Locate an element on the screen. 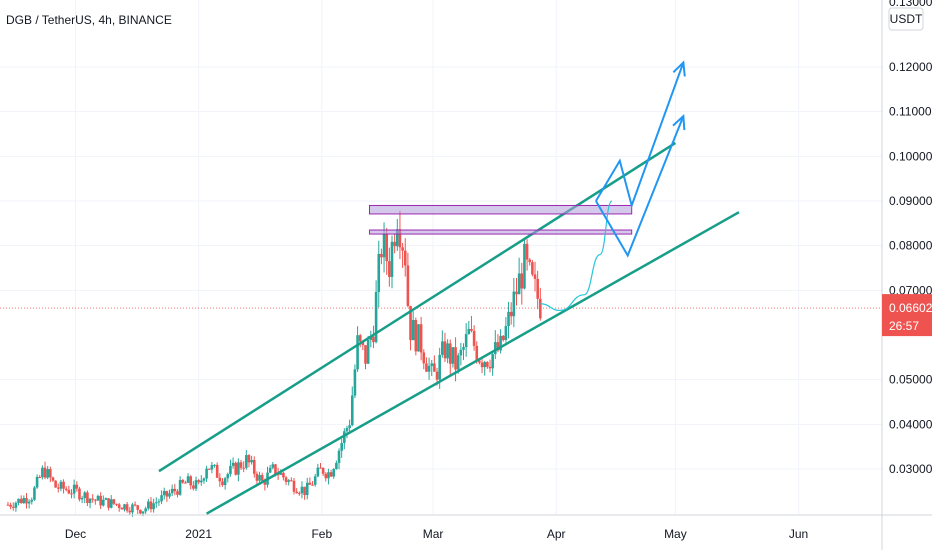 The height and width of the screenshot is (555, 932). x-tick-label: May is located at coordinates (675, 534).